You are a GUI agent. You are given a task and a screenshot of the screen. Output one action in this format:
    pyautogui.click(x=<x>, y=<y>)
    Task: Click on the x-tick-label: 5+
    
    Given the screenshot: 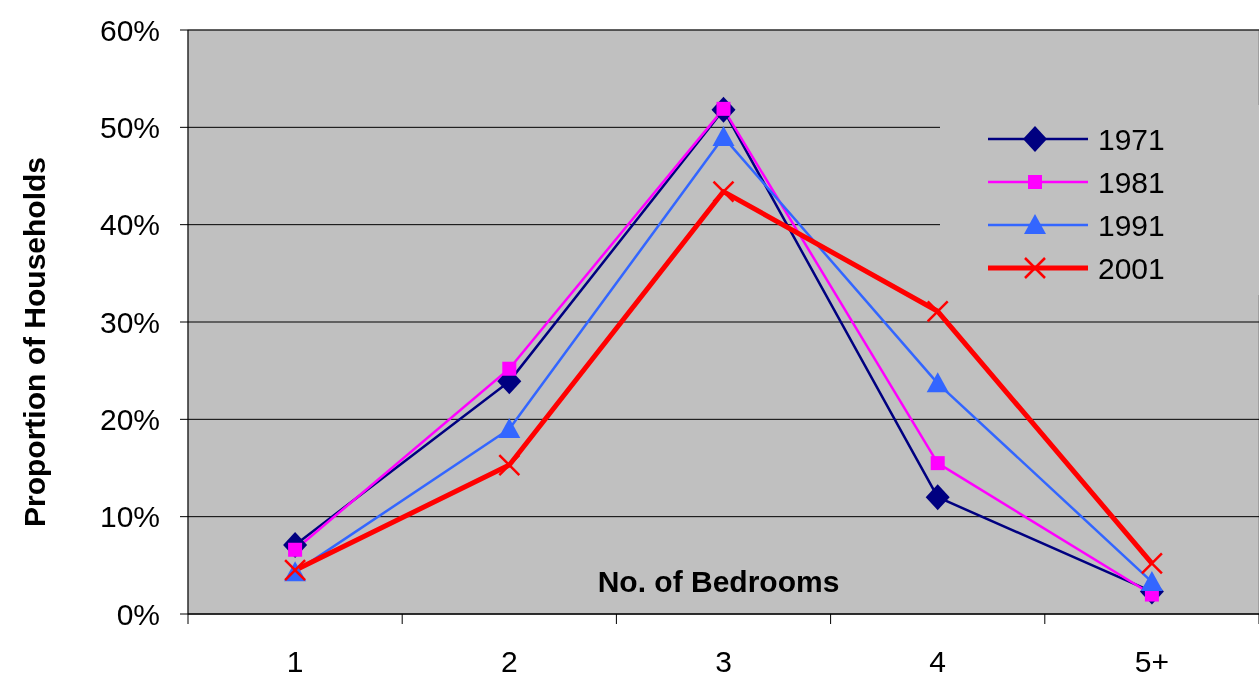 What is the action you would take?
    pyautogui.click(x=1152, y=661)
    